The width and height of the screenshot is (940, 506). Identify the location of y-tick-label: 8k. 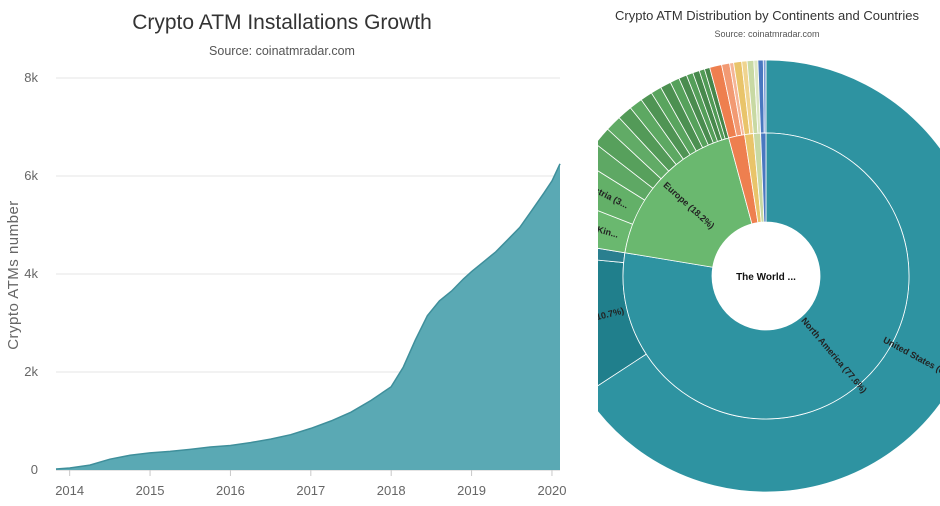
(31, 77).